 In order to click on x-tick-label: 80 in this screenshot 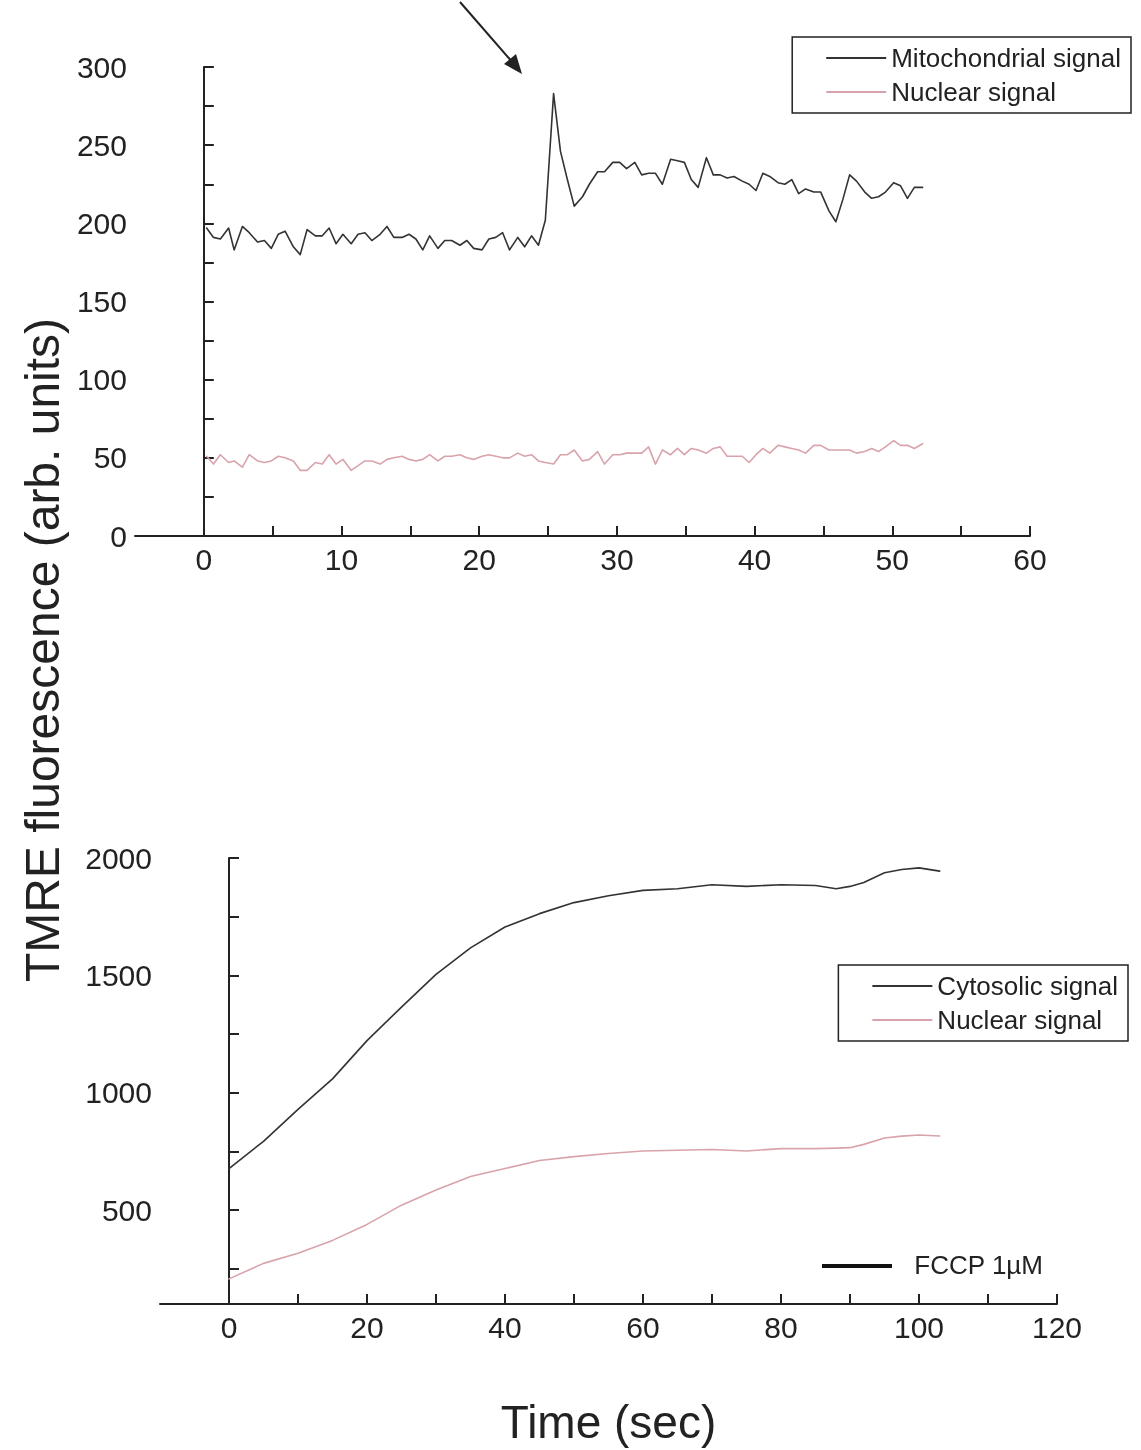, I will do `click(781, 1327)`.